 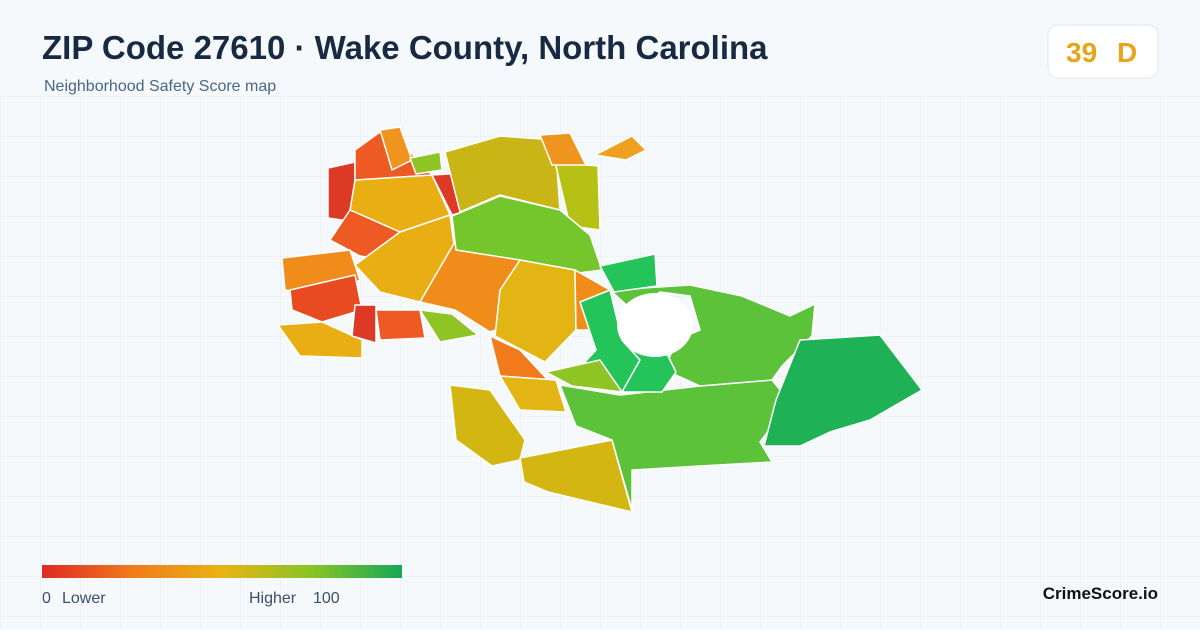 What do you see at coordinates (46, 598) in the screenshot?
I see `legend-min: 0` at bounding box center [46, 598].